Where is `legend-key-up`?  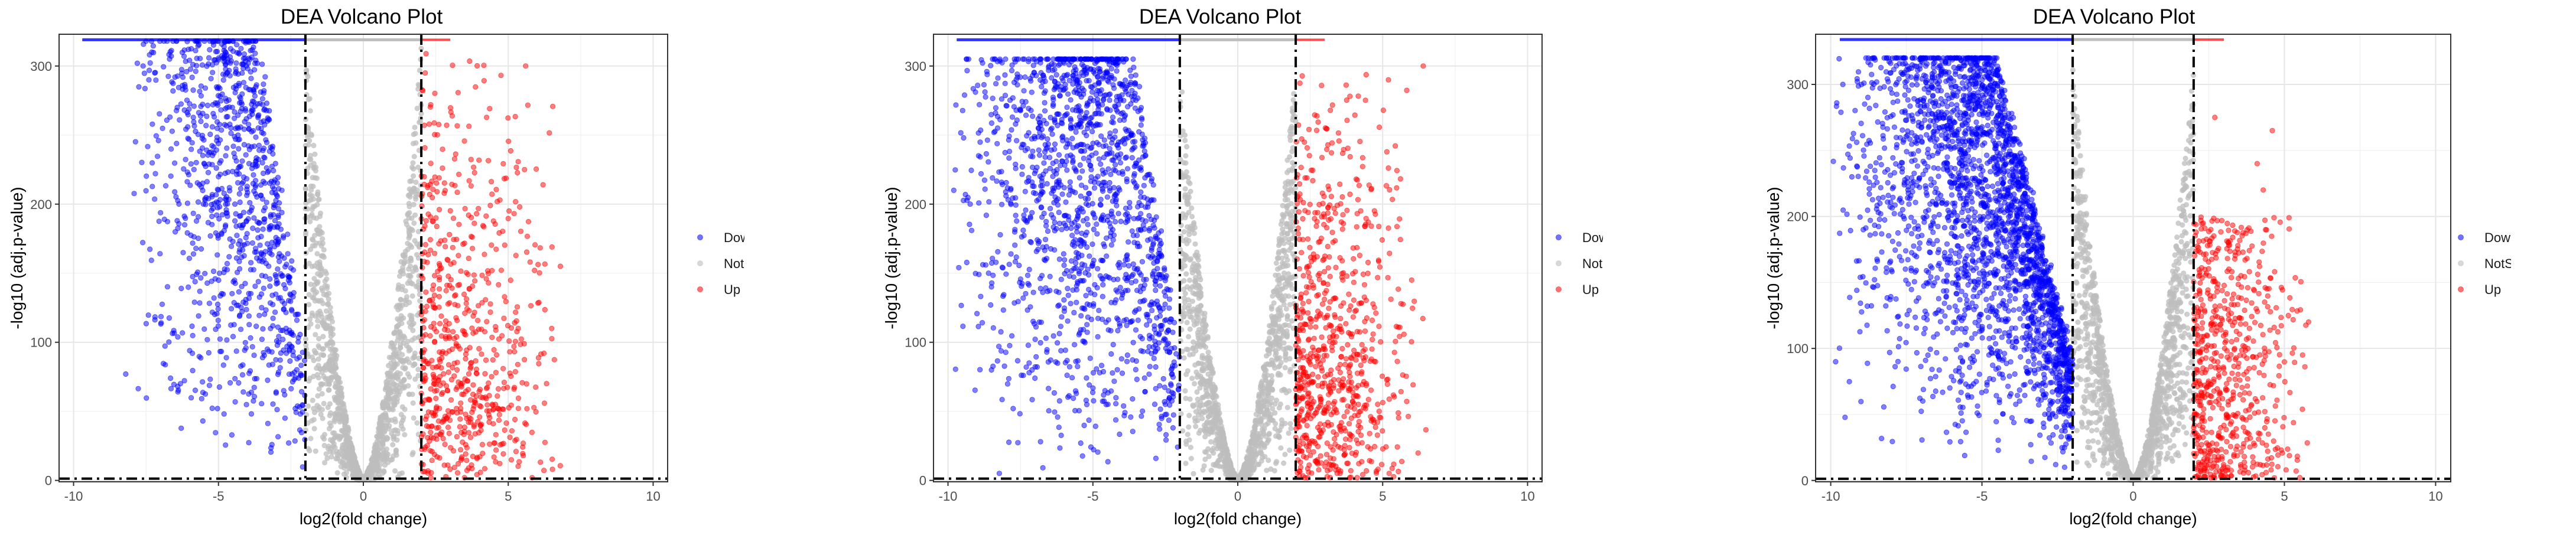 legend-key-up is located at coordinates (700, 289).